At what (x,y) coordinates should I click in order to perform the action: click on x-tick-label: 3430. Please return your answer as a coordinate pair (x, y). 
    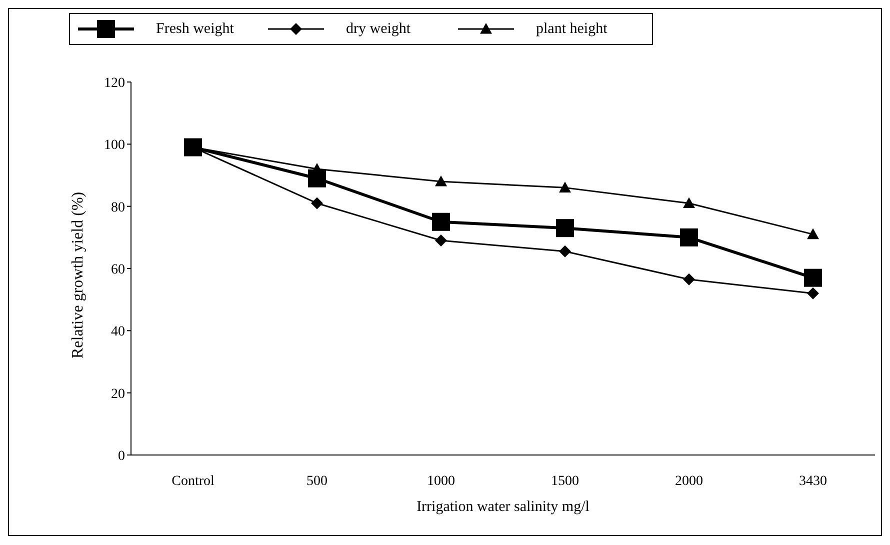
    Looking at the image, I should click on (813, 481).